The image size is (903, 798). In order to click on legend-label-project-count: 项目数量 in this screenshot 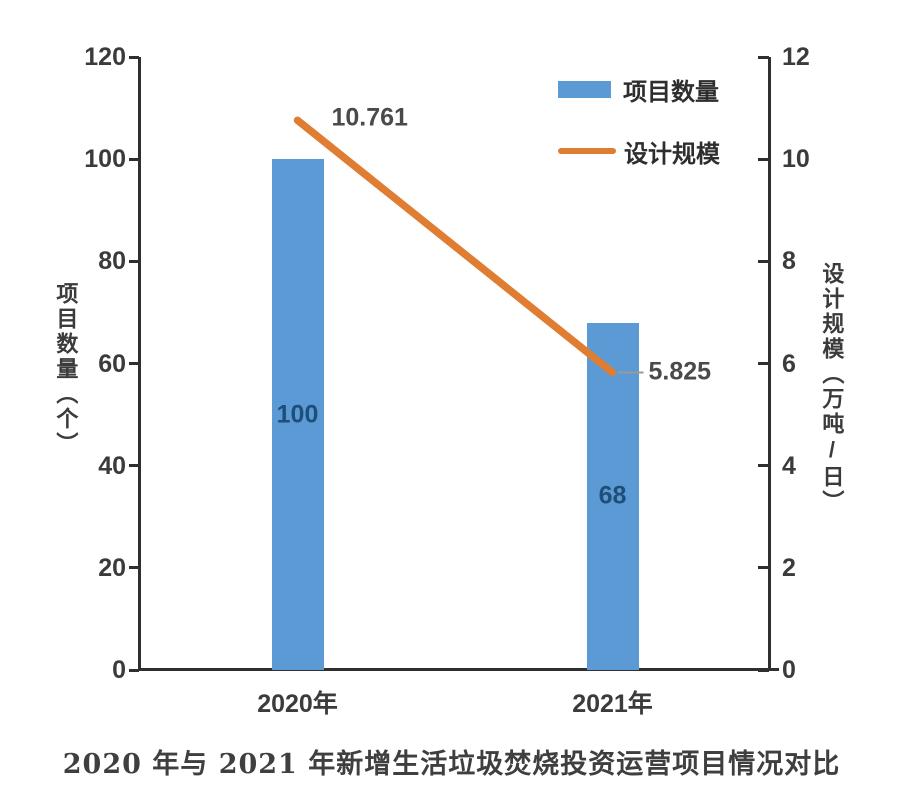, I will do `click(671, 92)`.